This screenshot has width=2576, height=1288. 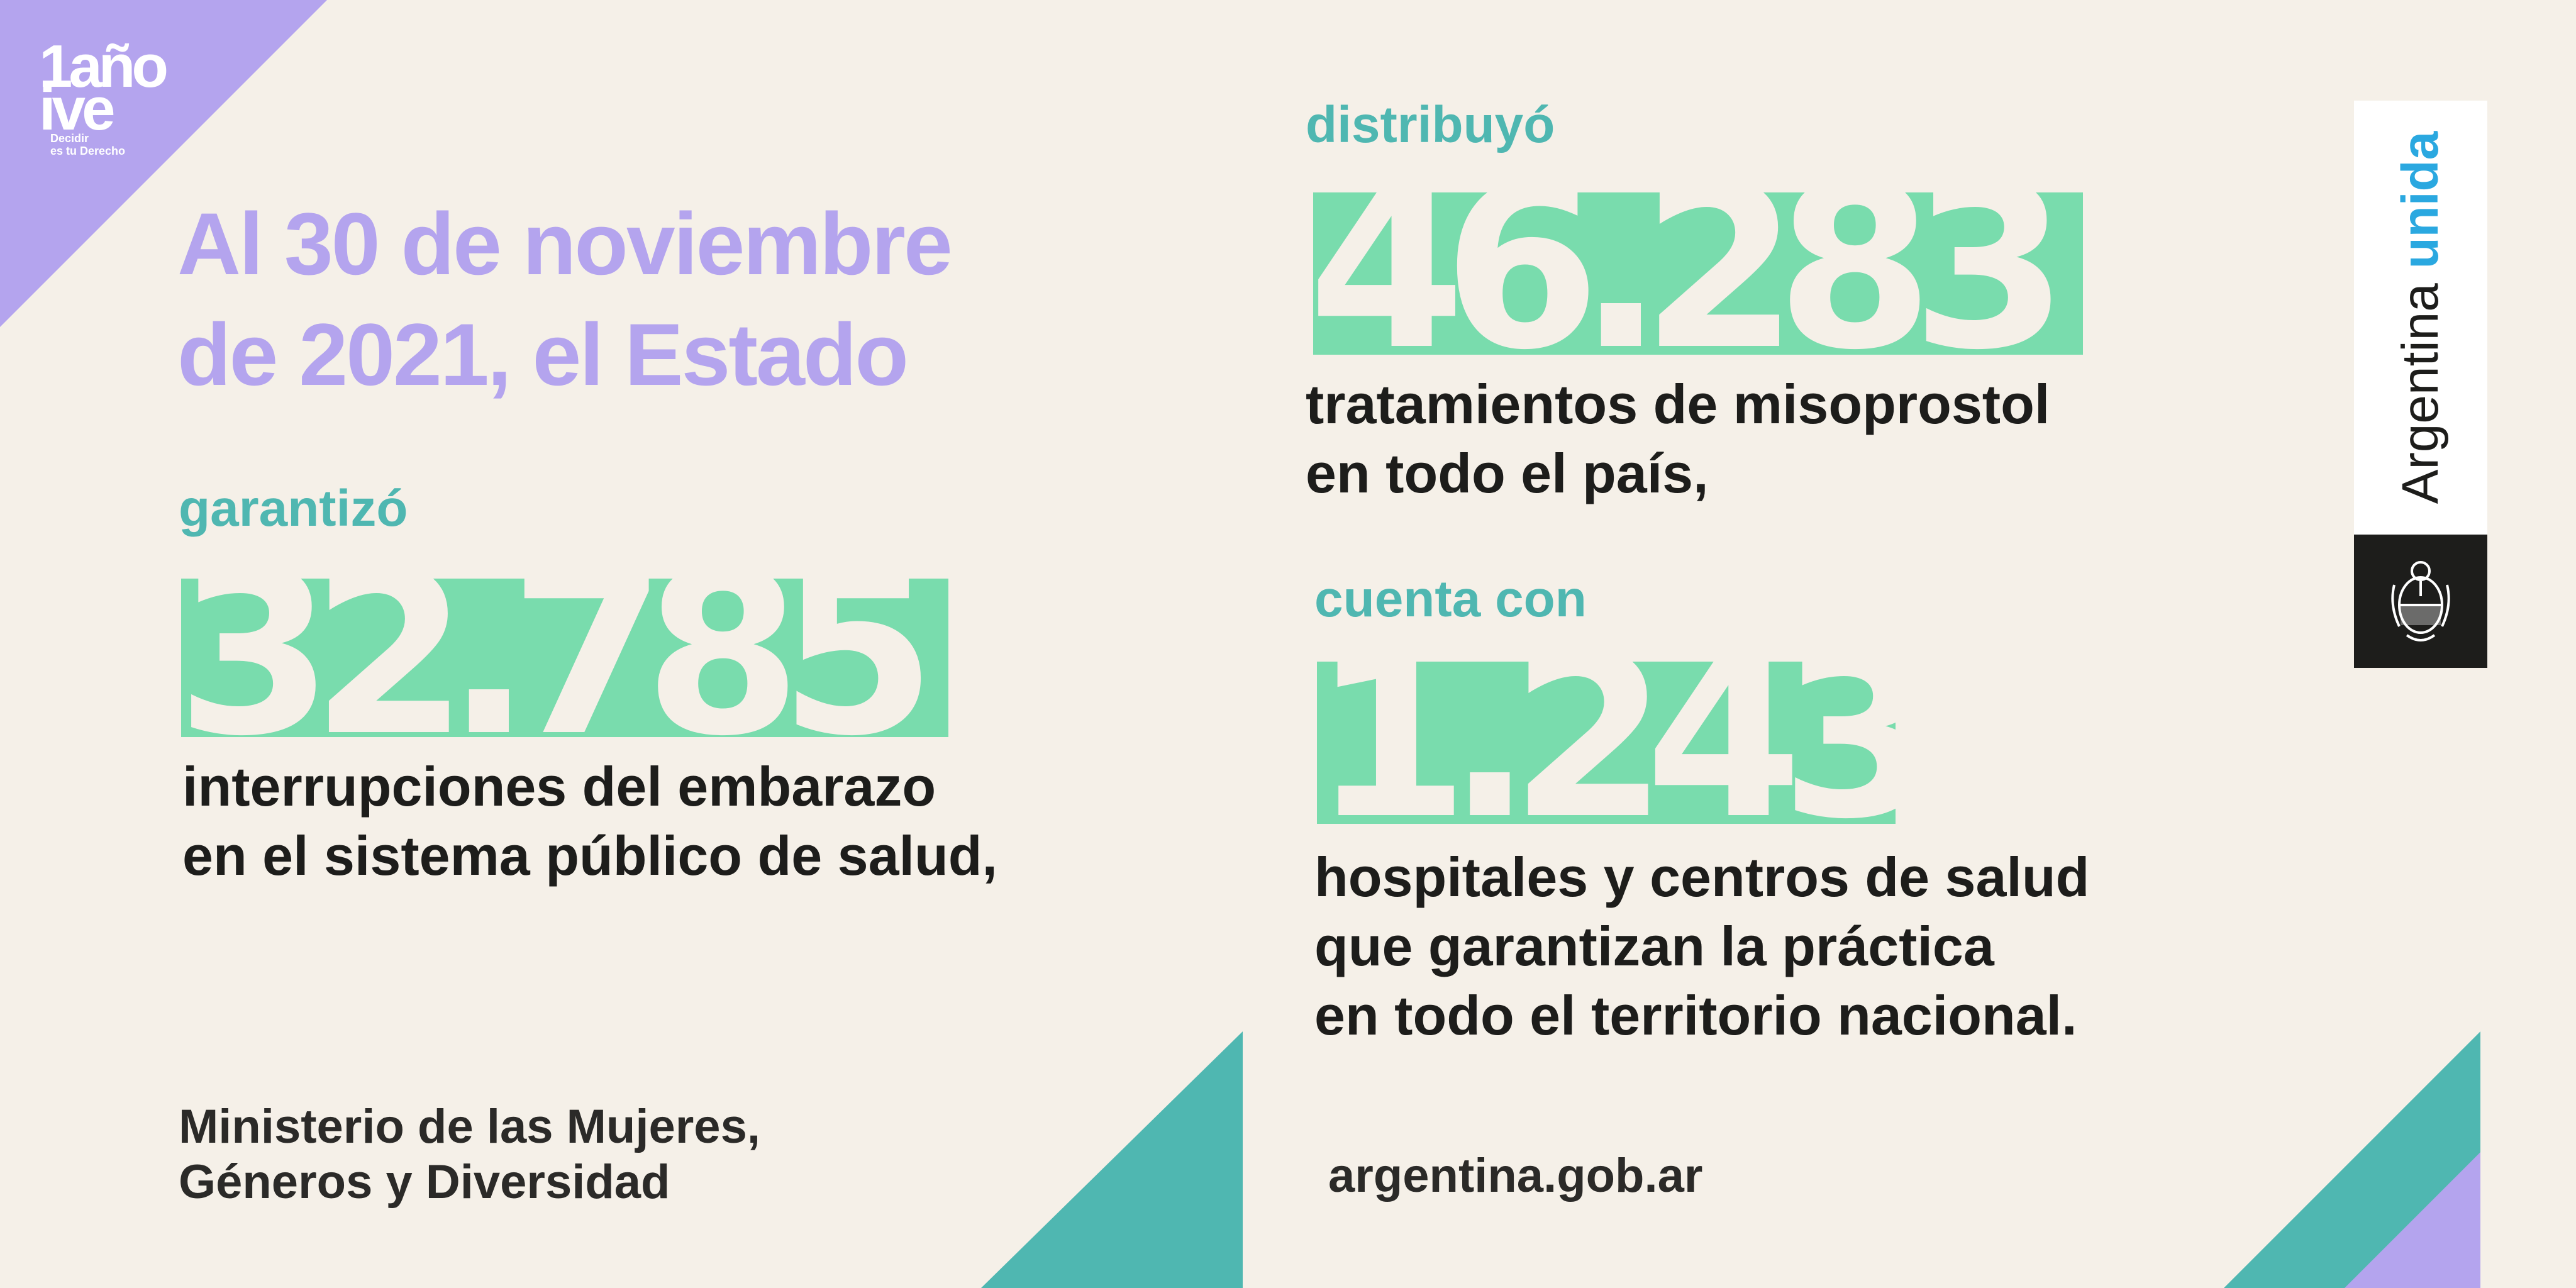 I want to click on stat-2-number-block: 46.283, so click(x=1698, y=273).